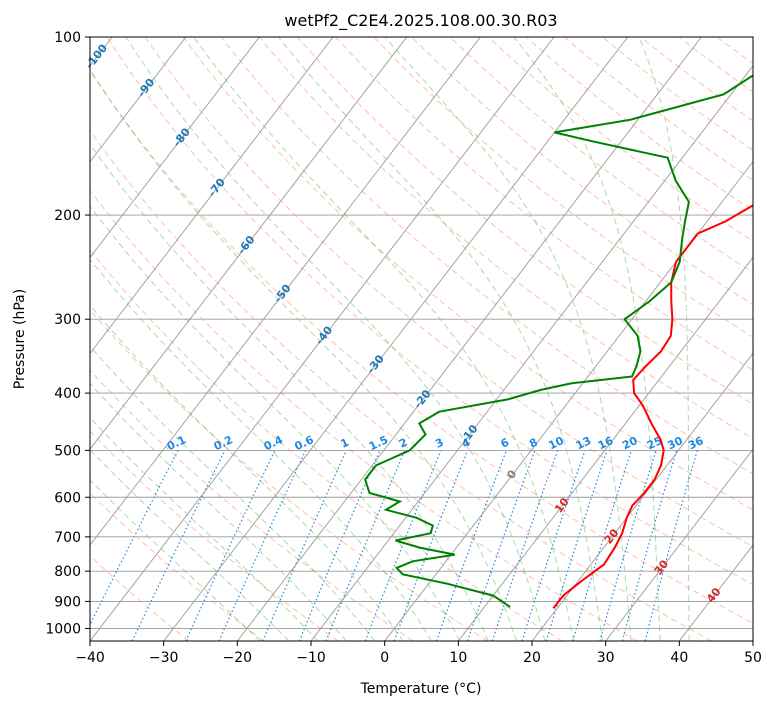 The width and height of the screenshot is (775, 708). What do you see at coordinates (753, 658) in the screenshot?
I see `x-tick-label: 50` at bounding box center [753, 658].